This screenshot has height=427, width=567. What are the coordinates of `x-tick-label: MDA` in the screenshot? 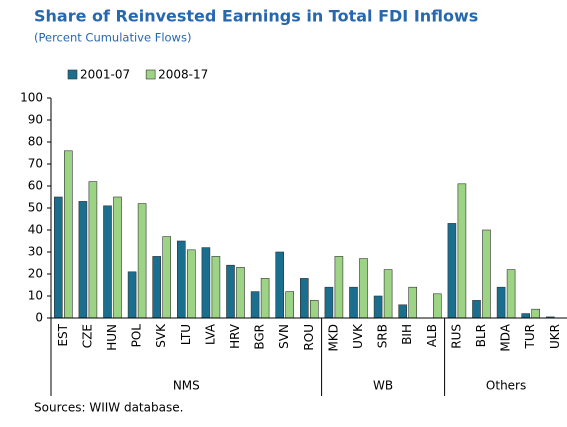 It's located at (506, 337).